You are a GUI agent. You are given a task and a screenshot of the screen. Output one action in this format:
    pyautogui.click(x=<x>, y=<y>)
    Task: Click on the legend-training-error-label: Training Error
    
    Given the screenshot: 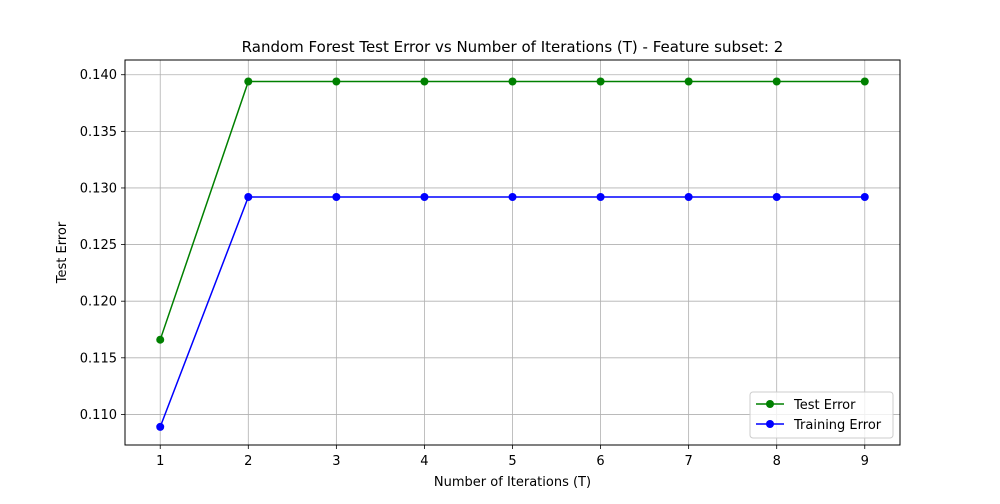 What is the action you would take?
    pyautogui.click(x=837, y=425)
    